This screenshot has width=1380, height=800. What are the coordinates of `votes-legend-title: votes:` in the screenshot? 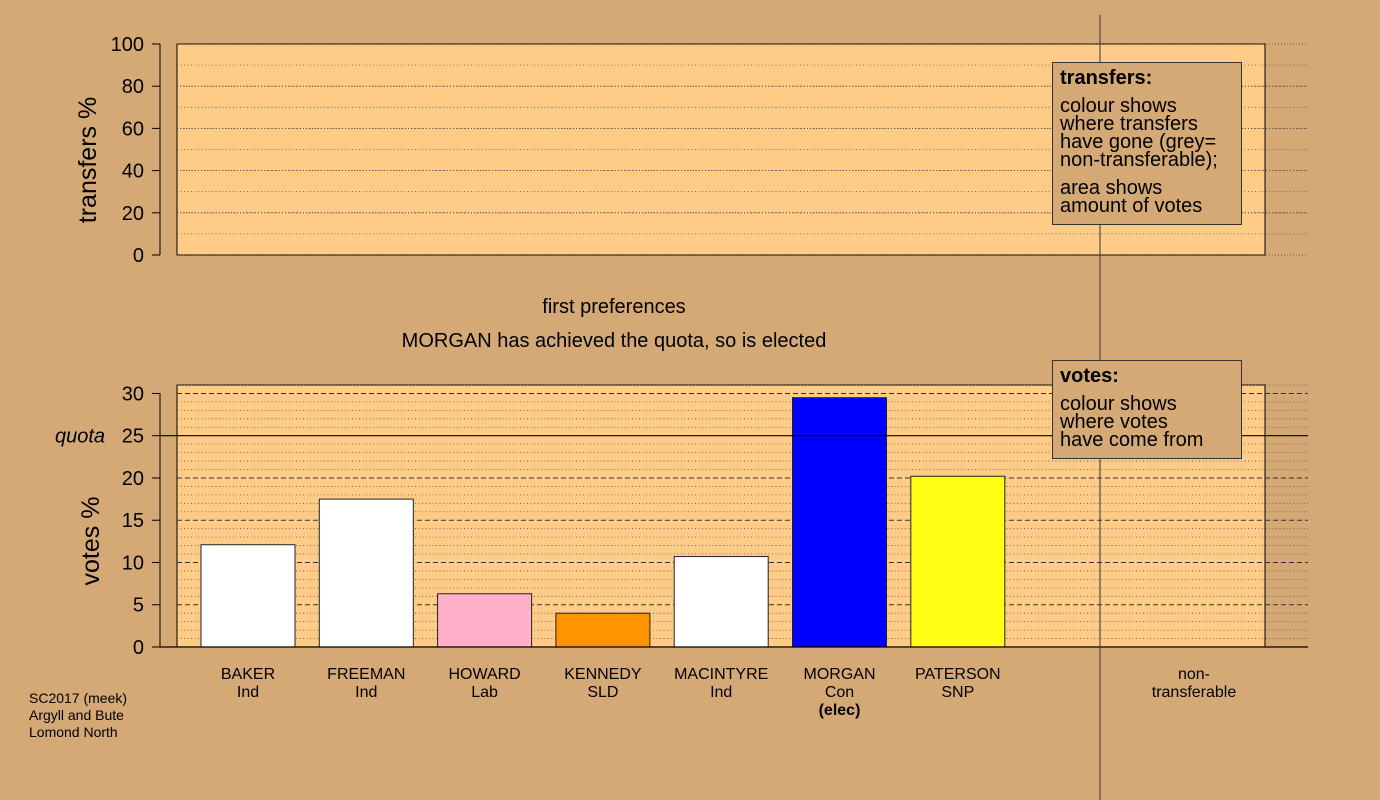 It's located at (1089, 376).